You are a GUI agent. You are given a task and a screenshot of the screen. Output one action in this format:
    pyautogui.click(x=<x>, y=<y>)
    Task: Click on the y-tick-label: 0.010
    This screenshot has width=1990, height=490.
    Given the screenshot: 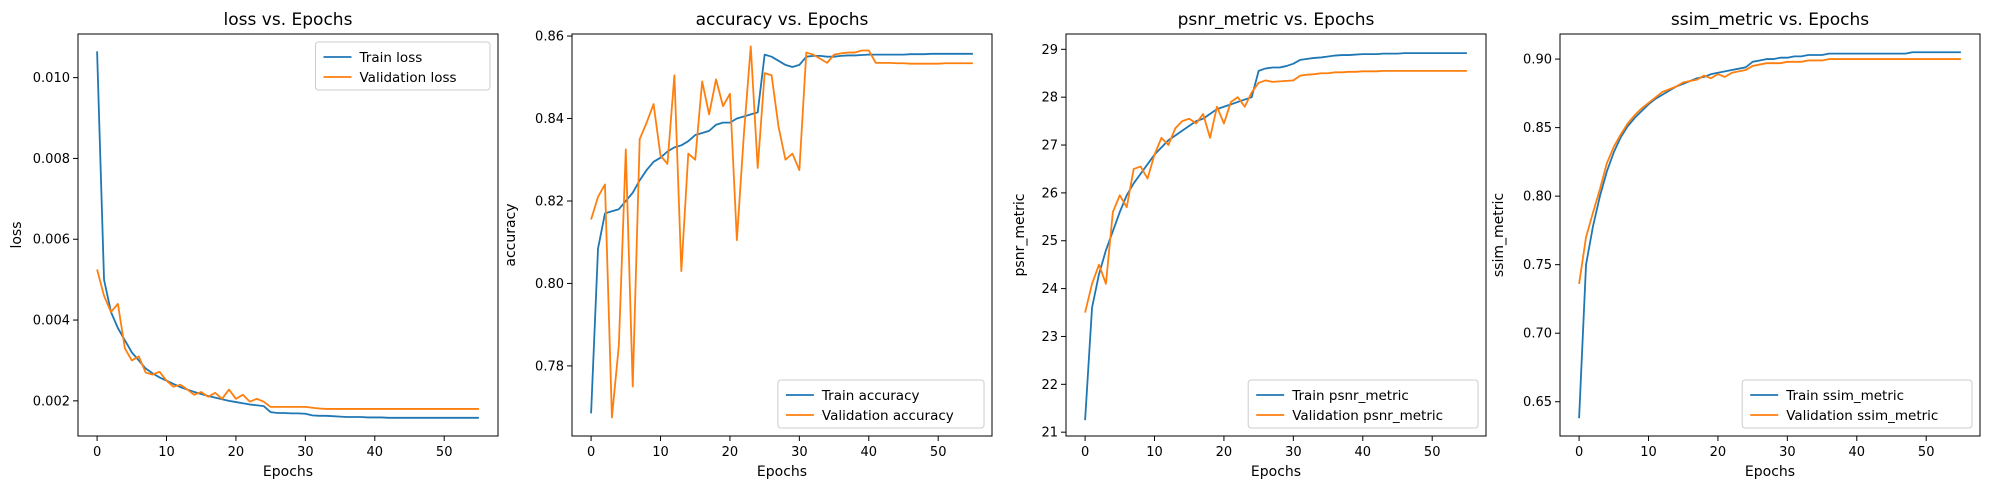 What is the action you would take?
    pyautogui.click(x=51, y=78)
    